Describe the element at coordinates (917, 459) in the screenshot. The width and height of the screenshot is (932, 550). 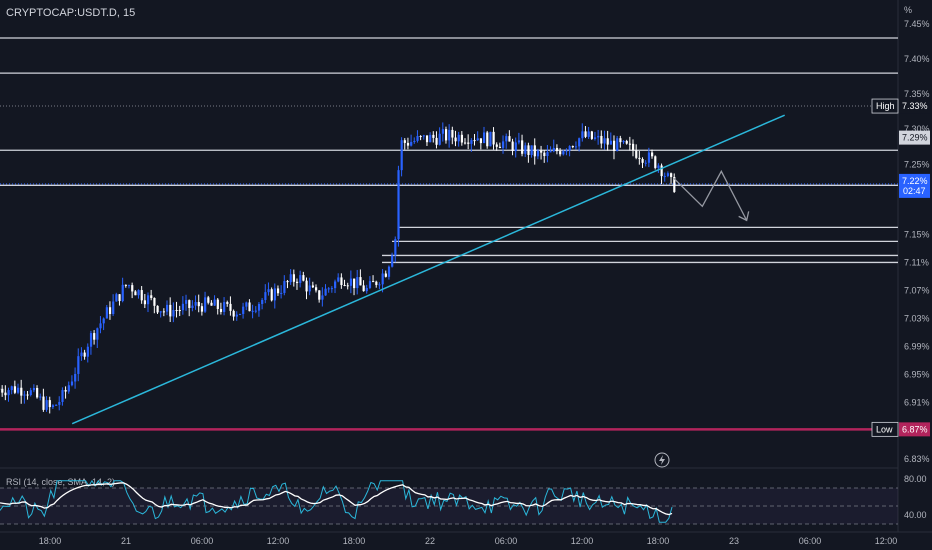
I see `price-tick: 6.83%` at that location.